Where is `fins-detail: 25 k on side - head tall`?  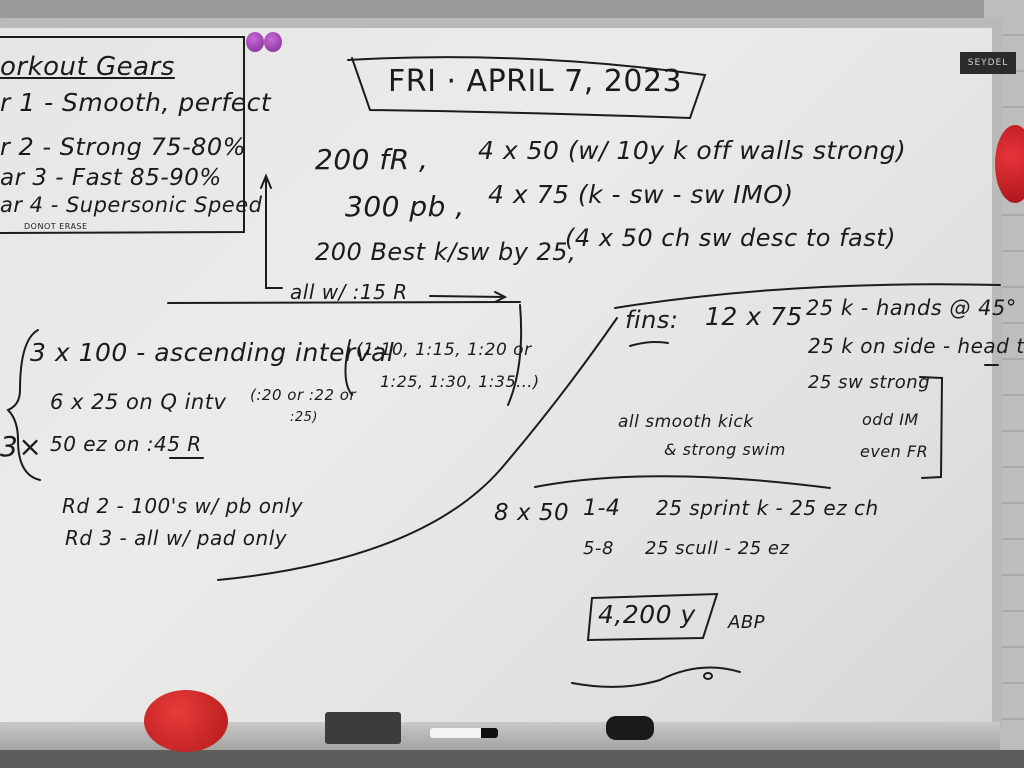 fins-detail: 25 k on side - head tall is located at coordinates (916, 346).